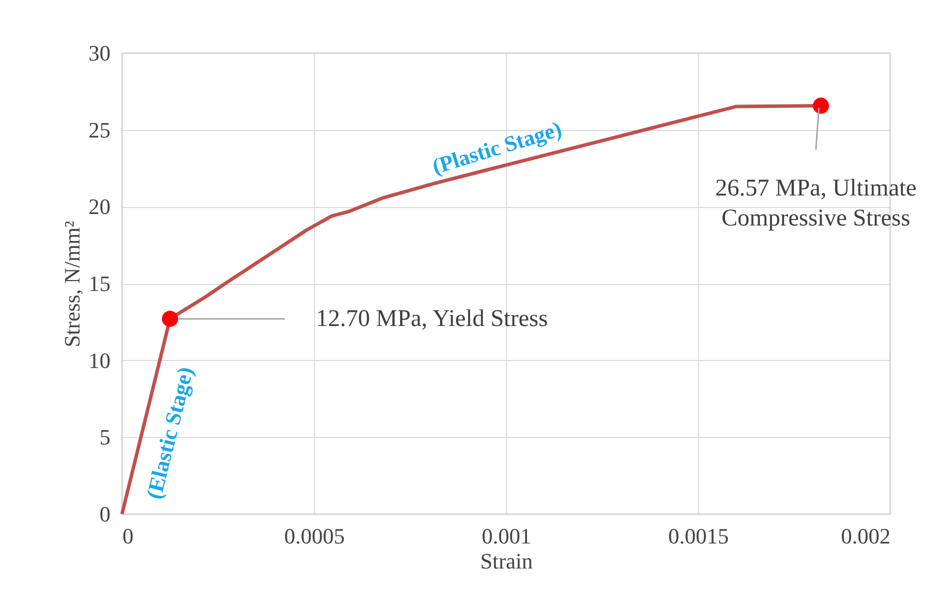 This screenshot has height=607, width=951. What do you see at coordinates (128, 536) in the screenshot?
I see `x-tick-label: 0` at bounding box center [128, 536].